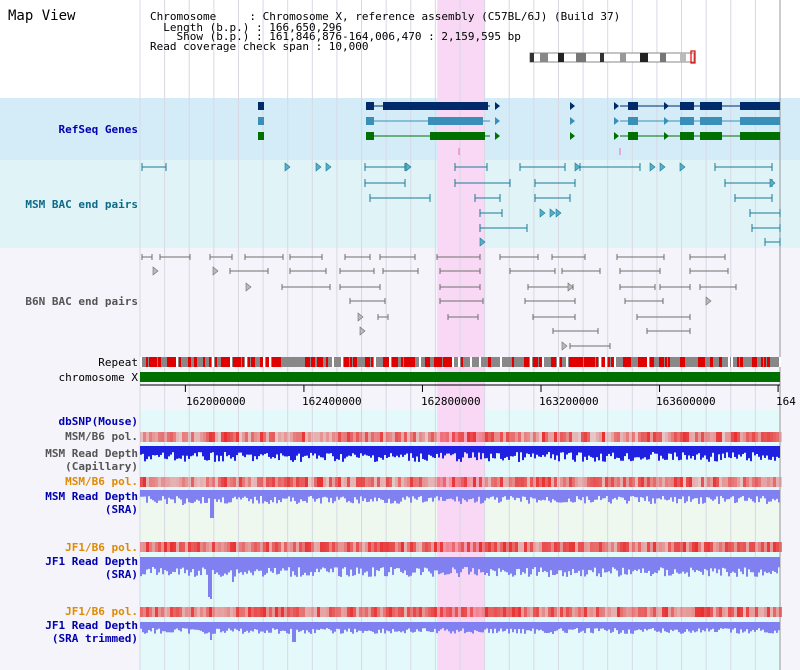  What do you see at coordinates (91, 453) in the screenshot?
I see `track-label-msm-depth-cap: MSM Read Depth` at bounding box center [91, 453].